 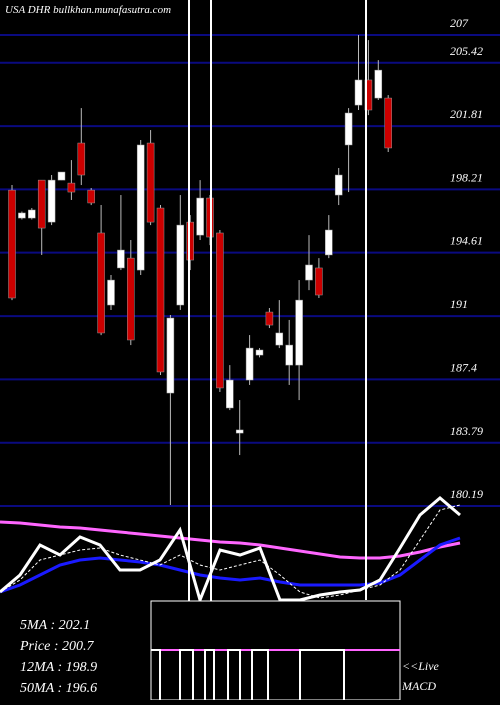 What do you see at coordinates (466, 494) in the screenshot?
I see `y-tick-label: 180.19` at bounding box center [466, 494].